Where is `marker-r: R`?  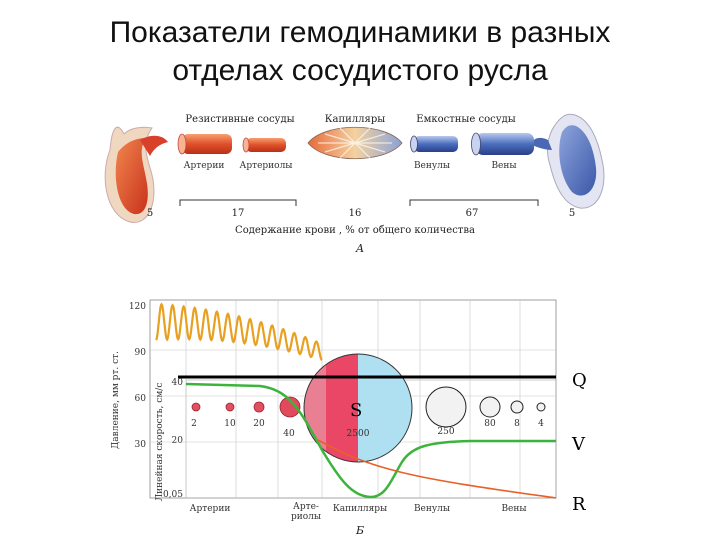
marker-r: R is located at coordinates (579, 504).